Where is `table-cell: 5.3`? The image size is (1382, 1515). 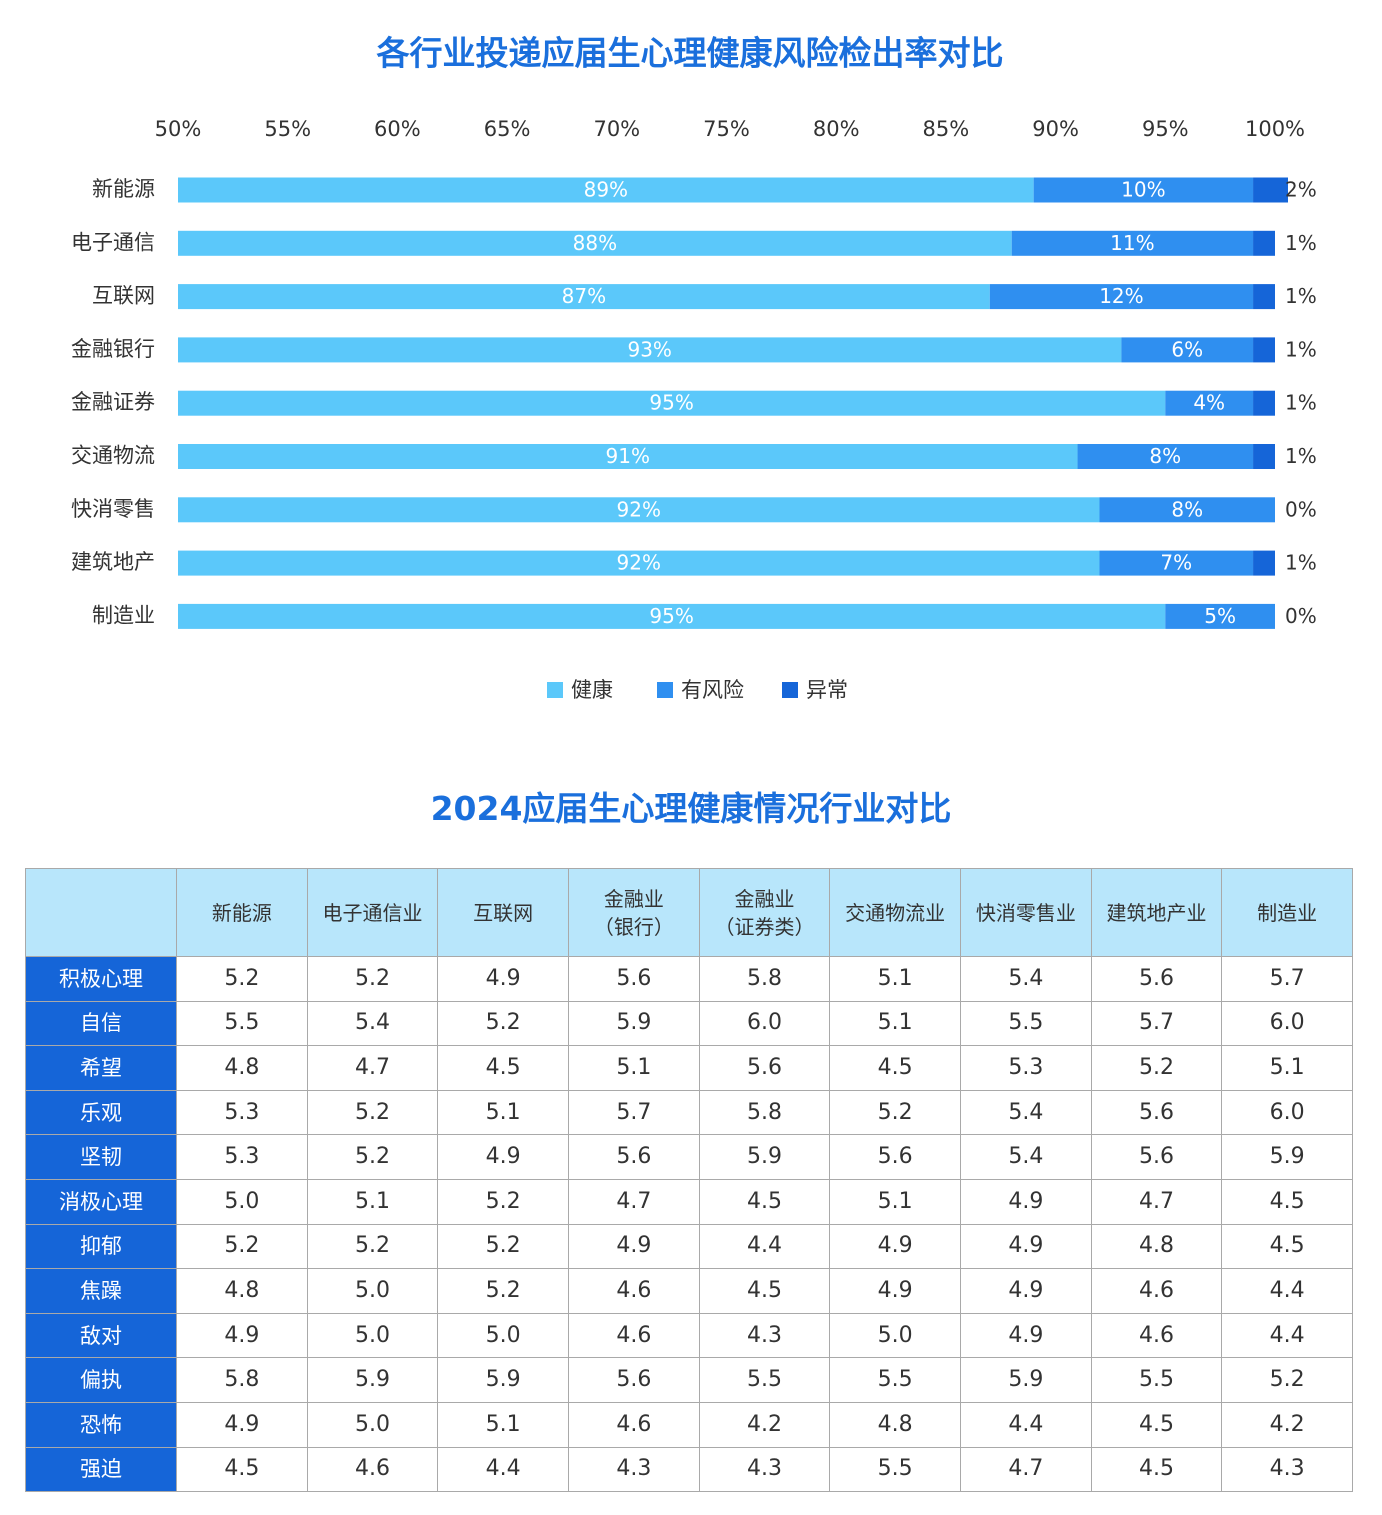 table-cell: 5.3 is located at coordinates (242, 1157).